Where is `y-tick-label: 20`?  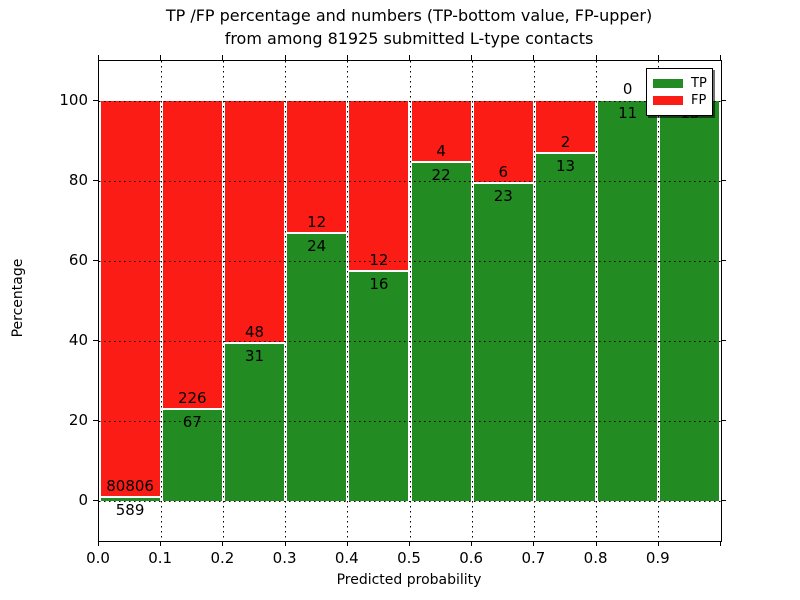 y-tick-label: 20 is located at coordinates (78, 420).